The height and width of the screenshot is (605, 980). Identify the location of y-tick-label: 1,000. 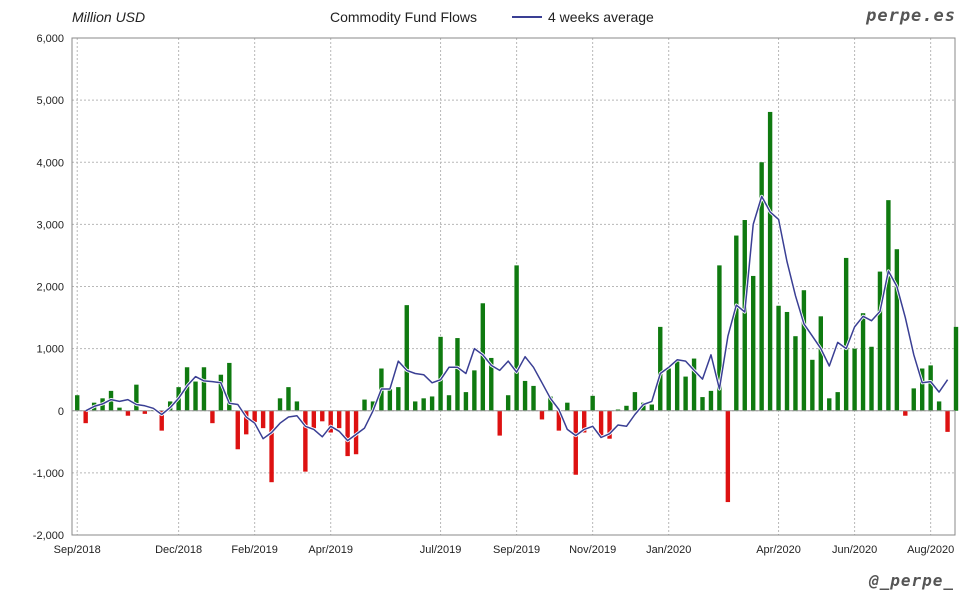
(50, 350).